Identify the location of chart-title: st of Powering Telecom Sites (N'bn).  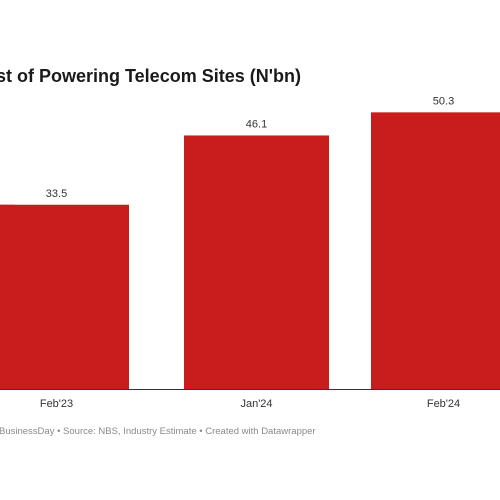
(150, 76).